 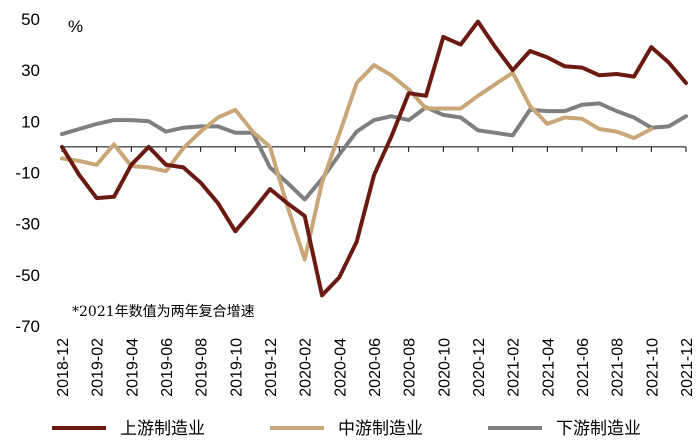 I want to click on legend-label-1: 上游制造业, so click(x=162, y=429).